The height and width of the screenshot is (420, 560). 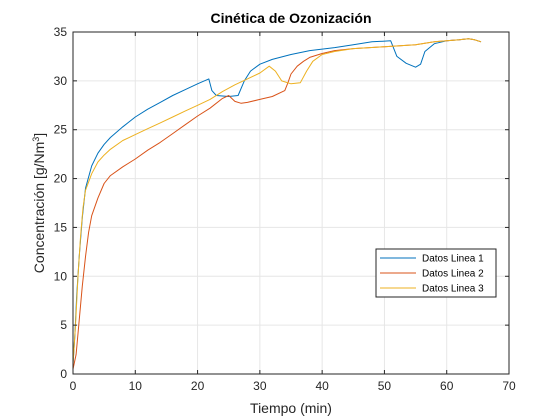 What do you see at coordinates (291, 408) in the screenshot?
I see `x-axis-label: Tiempo (min)` at bounding box center [291, 408].